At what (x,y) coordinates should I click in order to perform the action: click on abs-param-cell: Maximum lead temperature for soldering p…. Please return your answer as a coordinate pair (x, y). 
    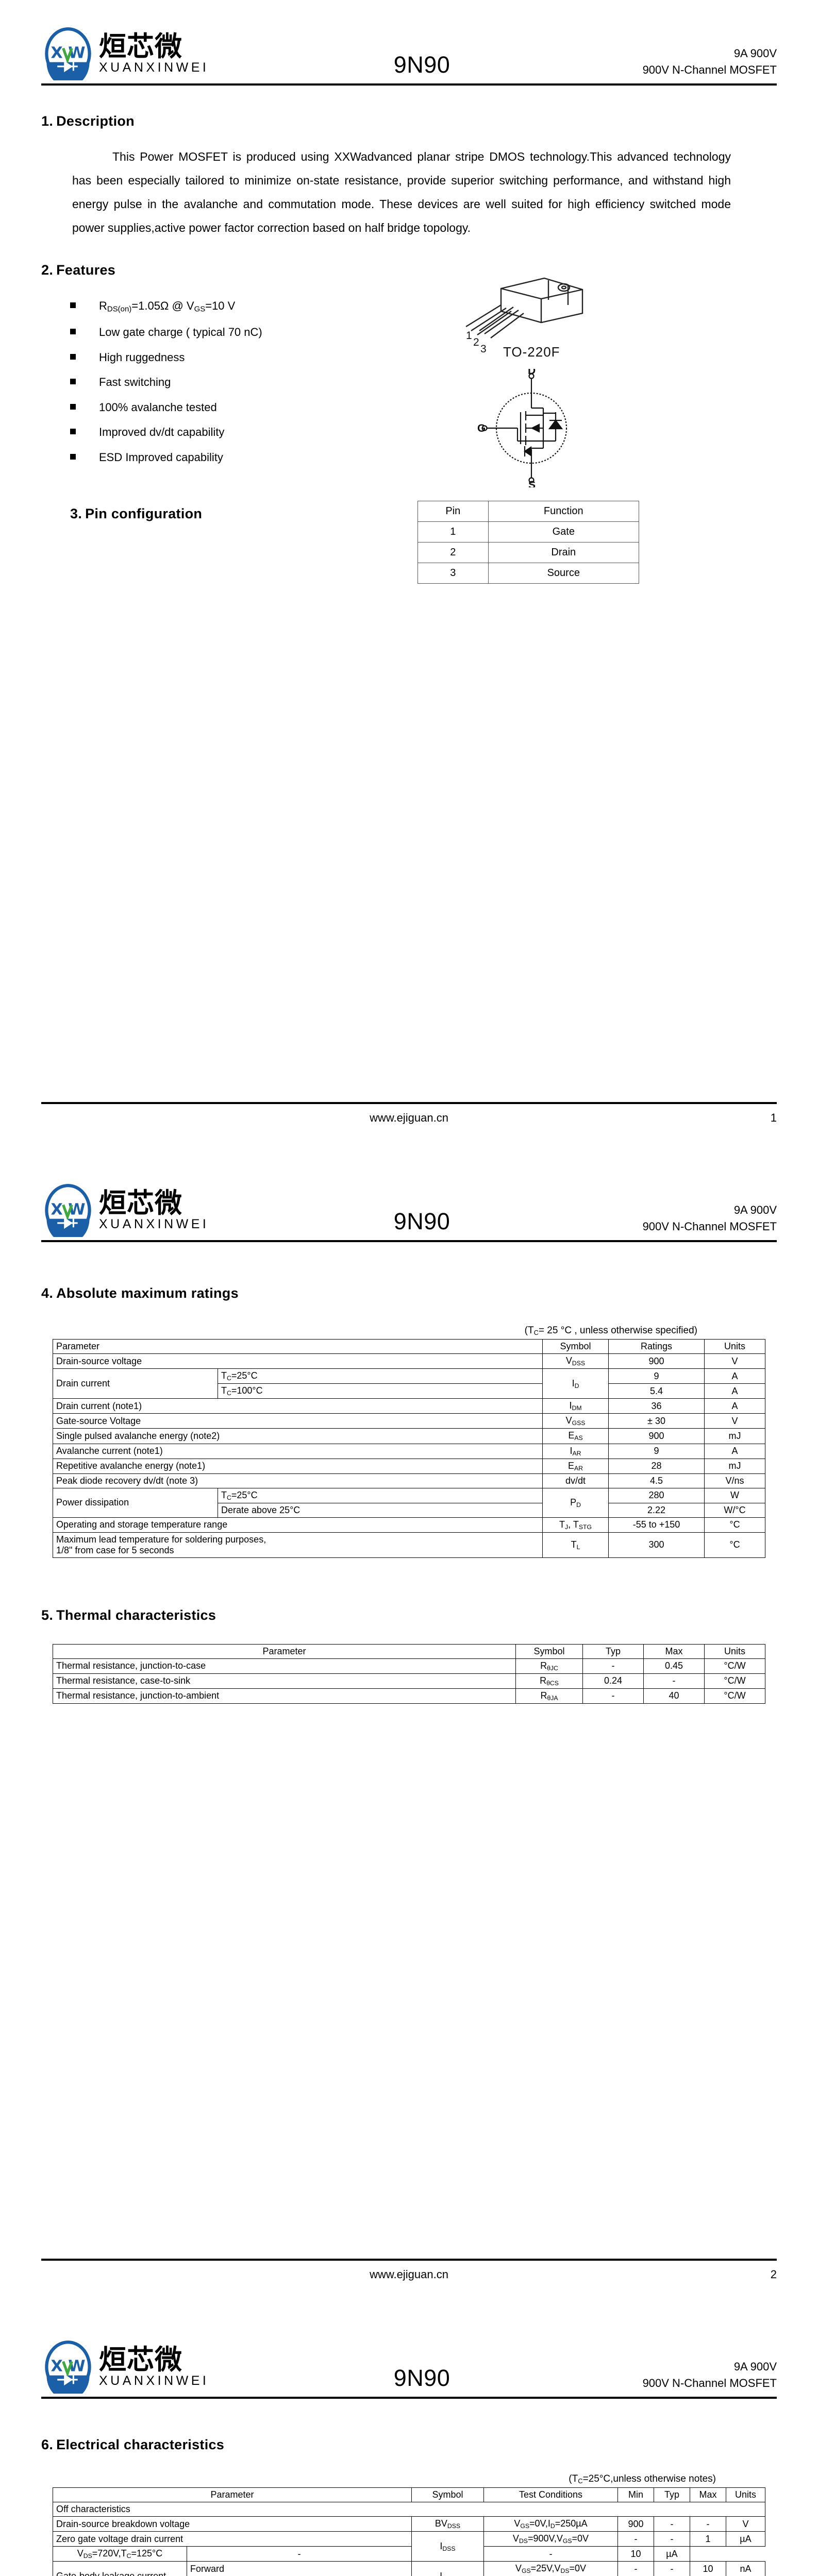
    Looking at the image, I should click on (298, 1545).